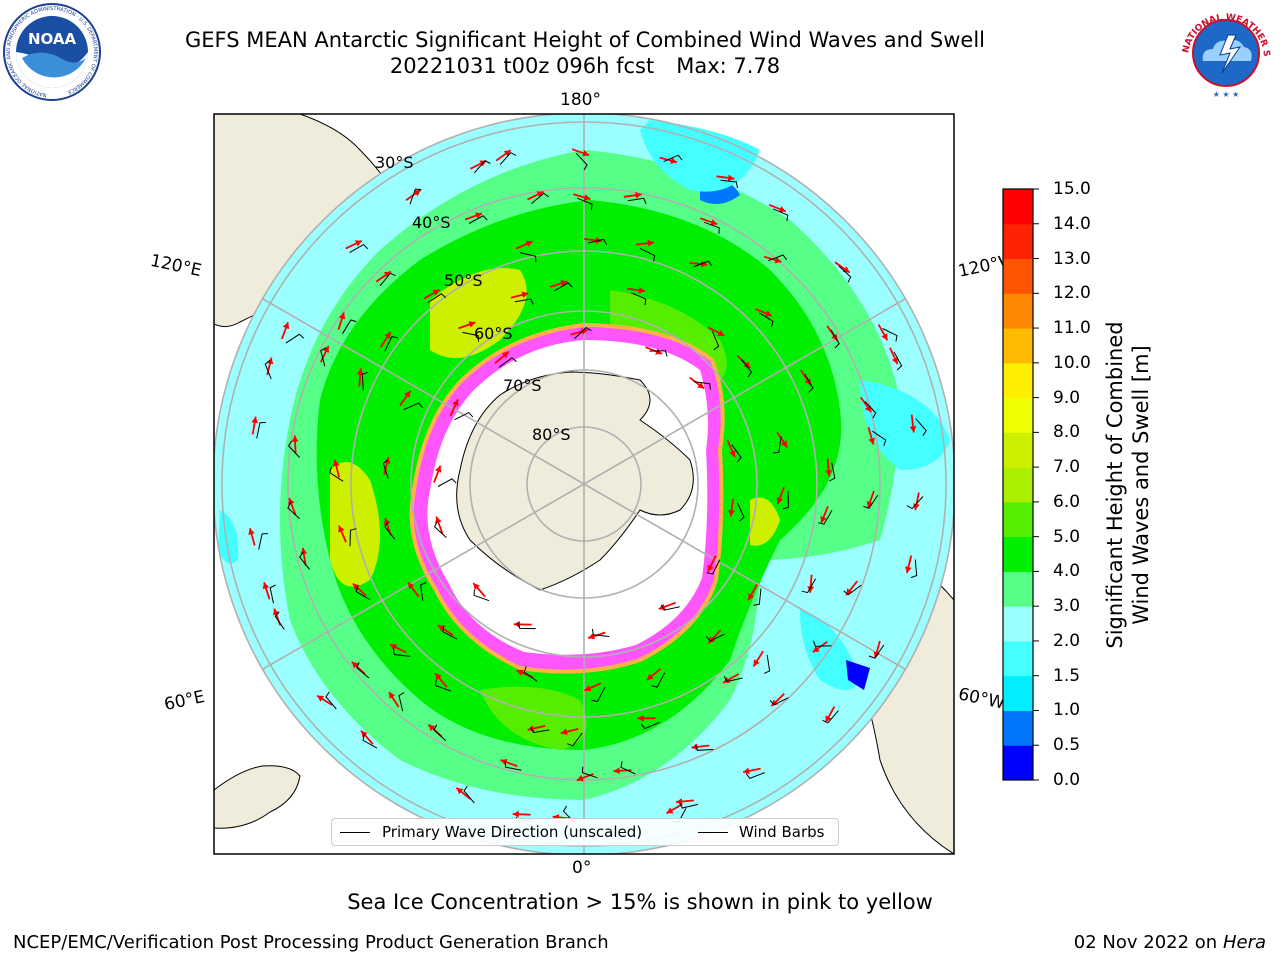  I want to click on colorbar-tick-label: 1.0, so click(1067, 710).